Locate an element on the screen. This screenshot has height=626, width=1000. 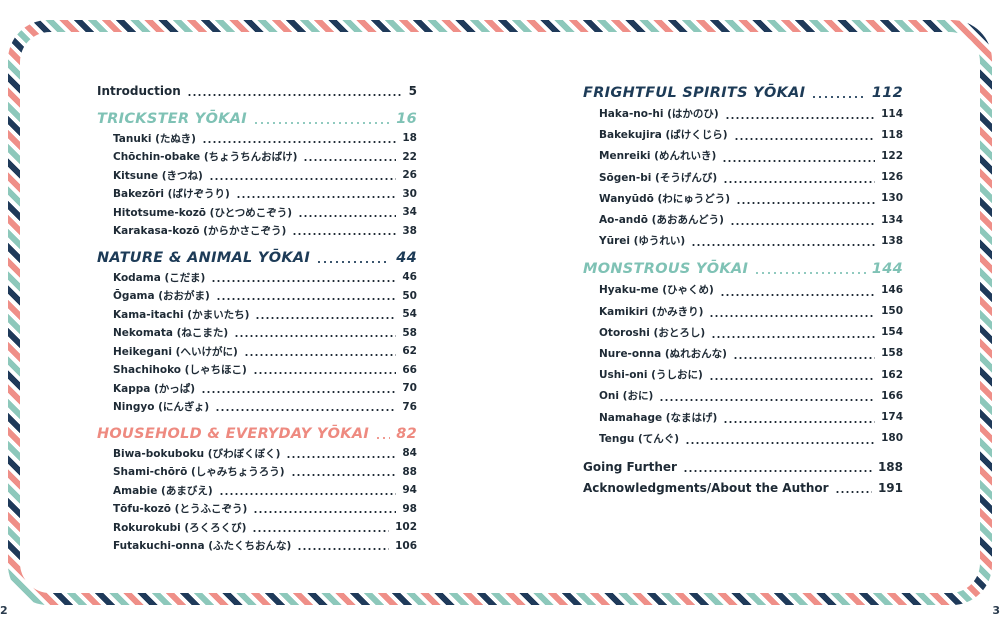
page-ref: 166 is located at coordinates (892, 395).